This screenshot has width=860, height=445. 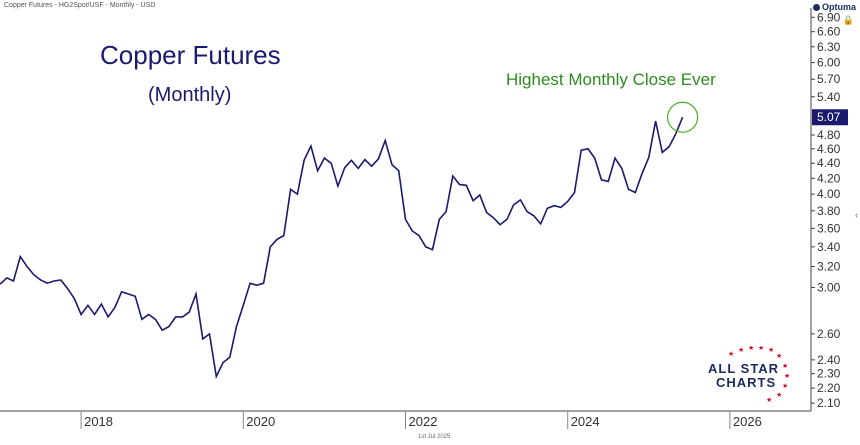 I want to click on chart-subtitle: (Monthly), so click(x=190, y=95).